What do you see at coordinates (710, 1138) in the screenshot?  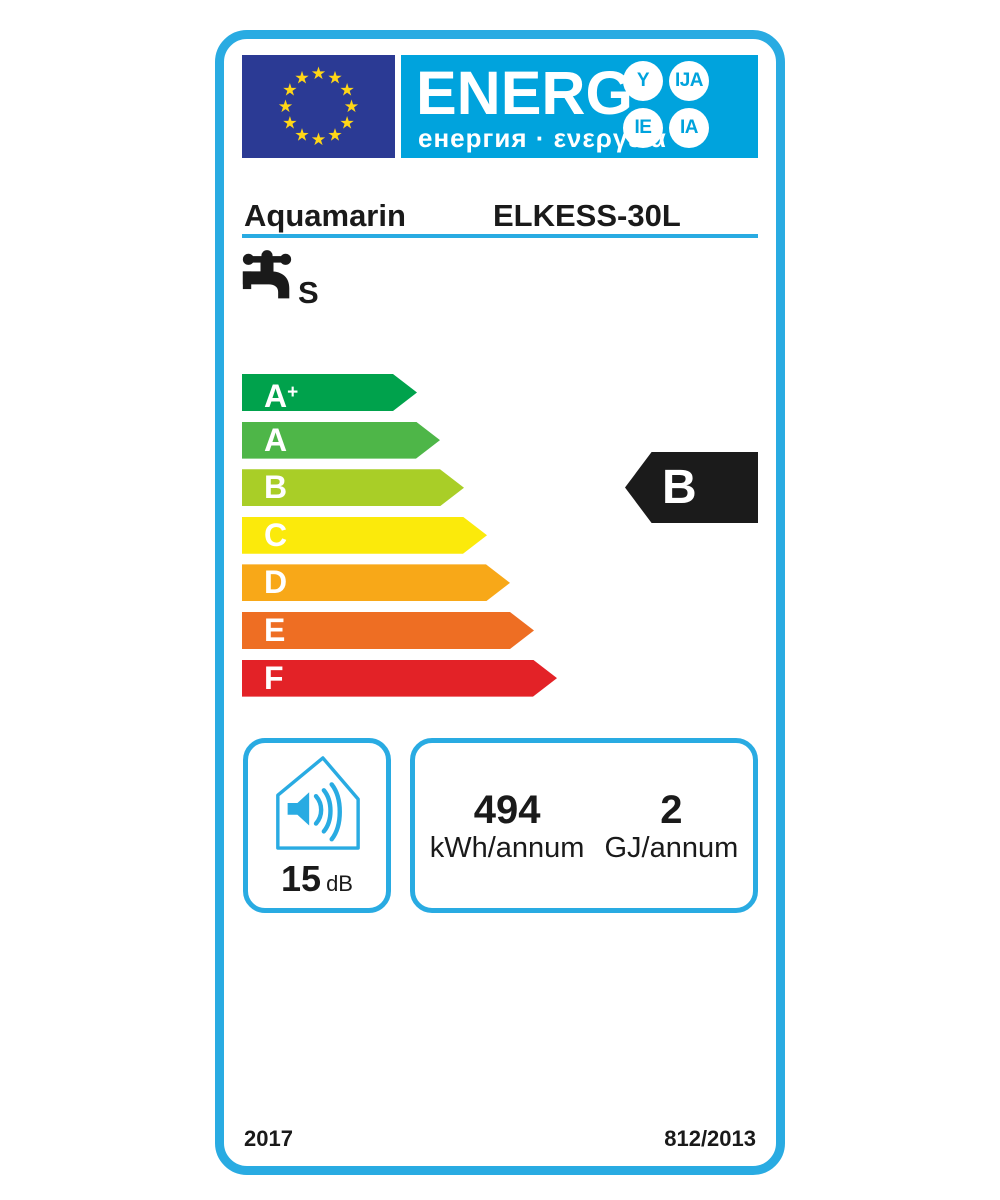 I see `regulation-number: 812/2013` at bounding box center [710, 1138].